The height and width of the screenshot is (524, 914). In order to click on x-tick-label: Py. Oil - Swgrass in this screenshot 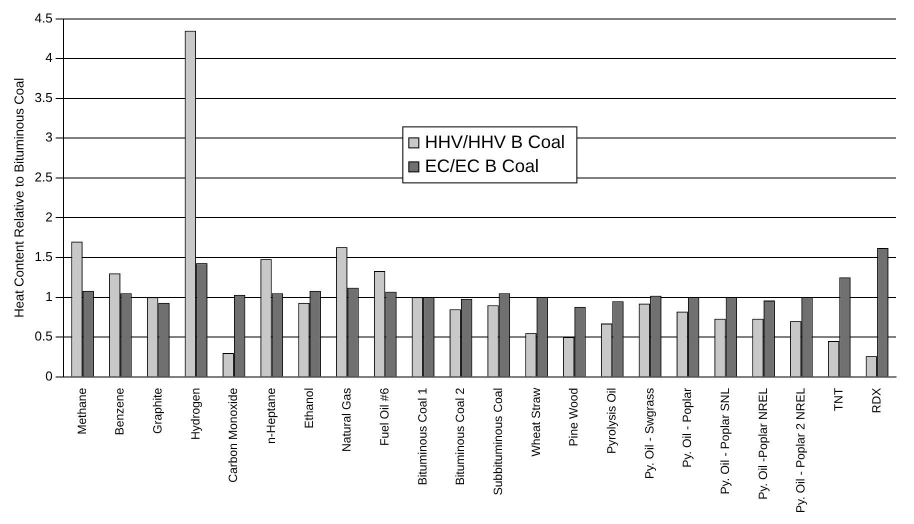, I will do `click(649, 433)`.